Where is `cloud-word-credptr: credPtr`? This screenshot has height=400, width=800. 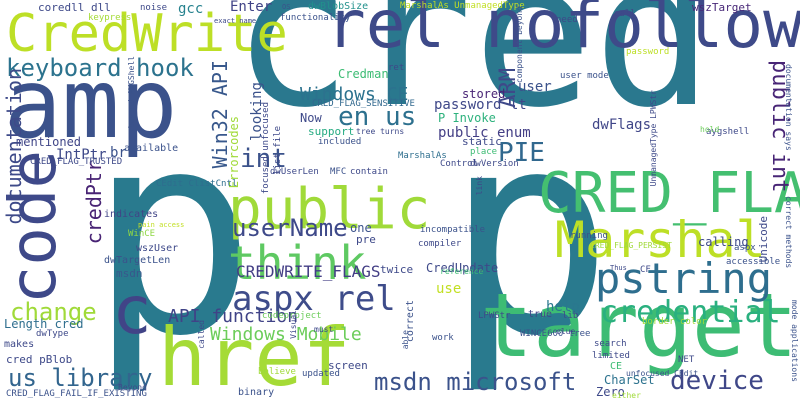 cloud-word-credptr: credPtr is located at coordinates (94, 202).